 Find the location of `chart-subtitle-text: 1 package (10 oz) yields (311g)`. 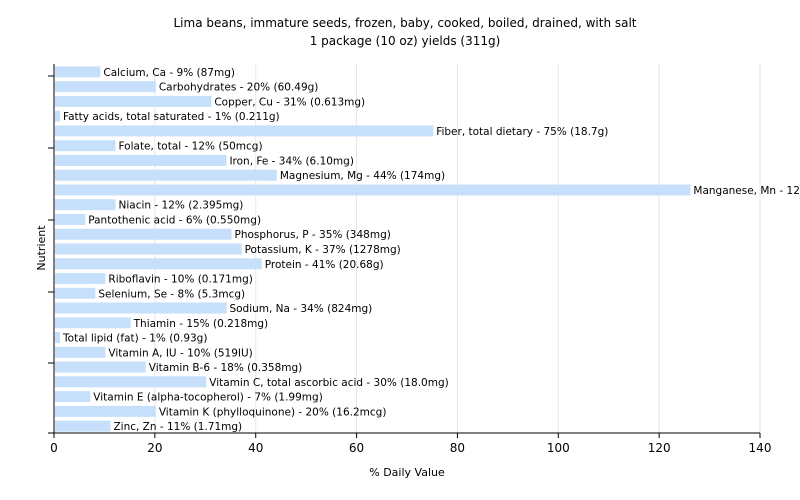

chart-subtitle-text: 1 package (10 oz) yields (311g) is located at coordinates (405, 41).